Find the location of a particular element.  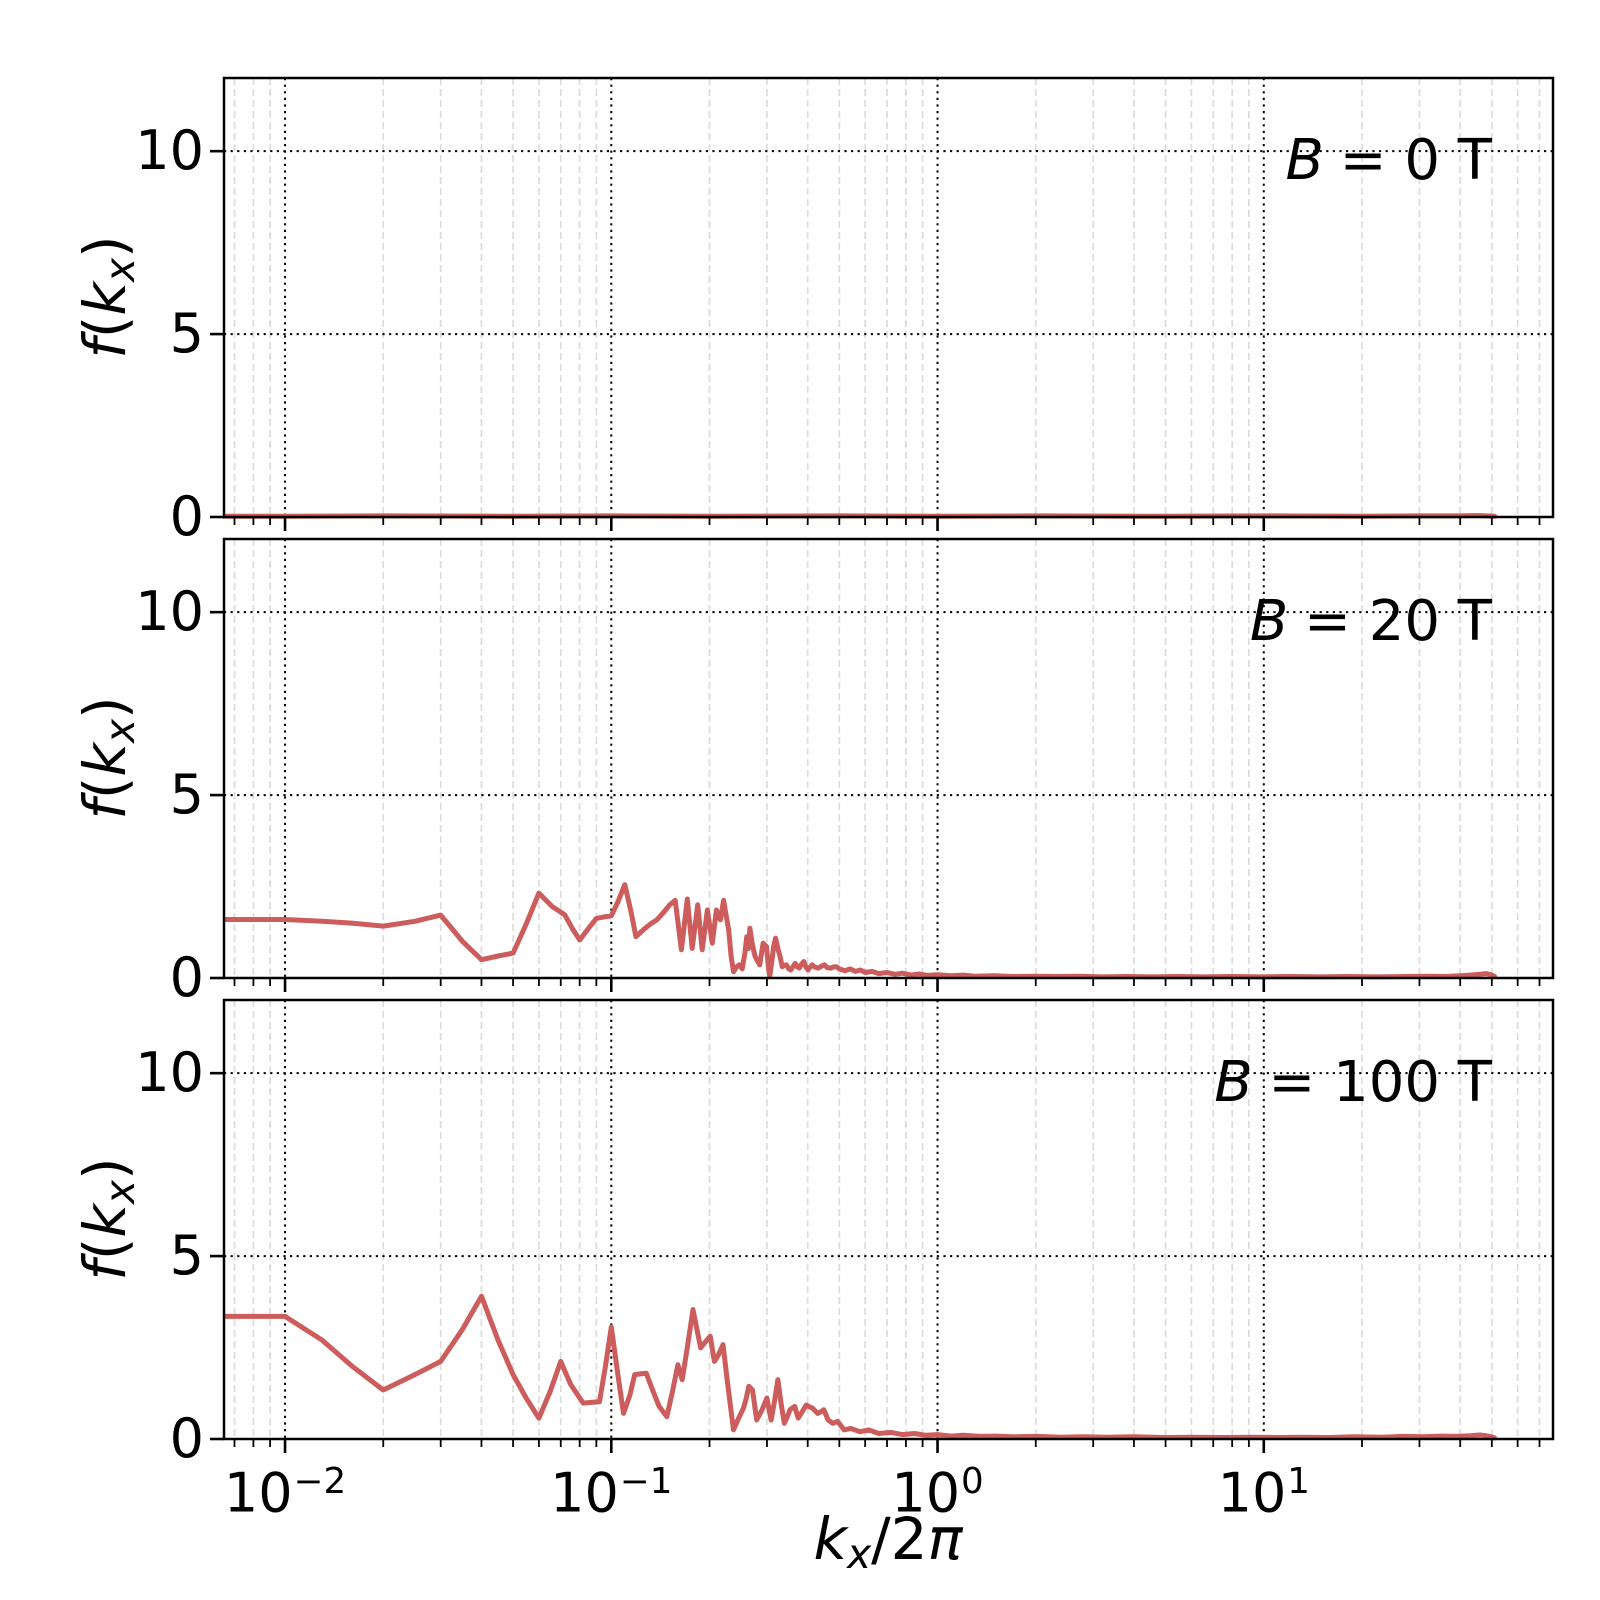

panel-label-value: = 100 T is located at coordinates (1380, 1082).